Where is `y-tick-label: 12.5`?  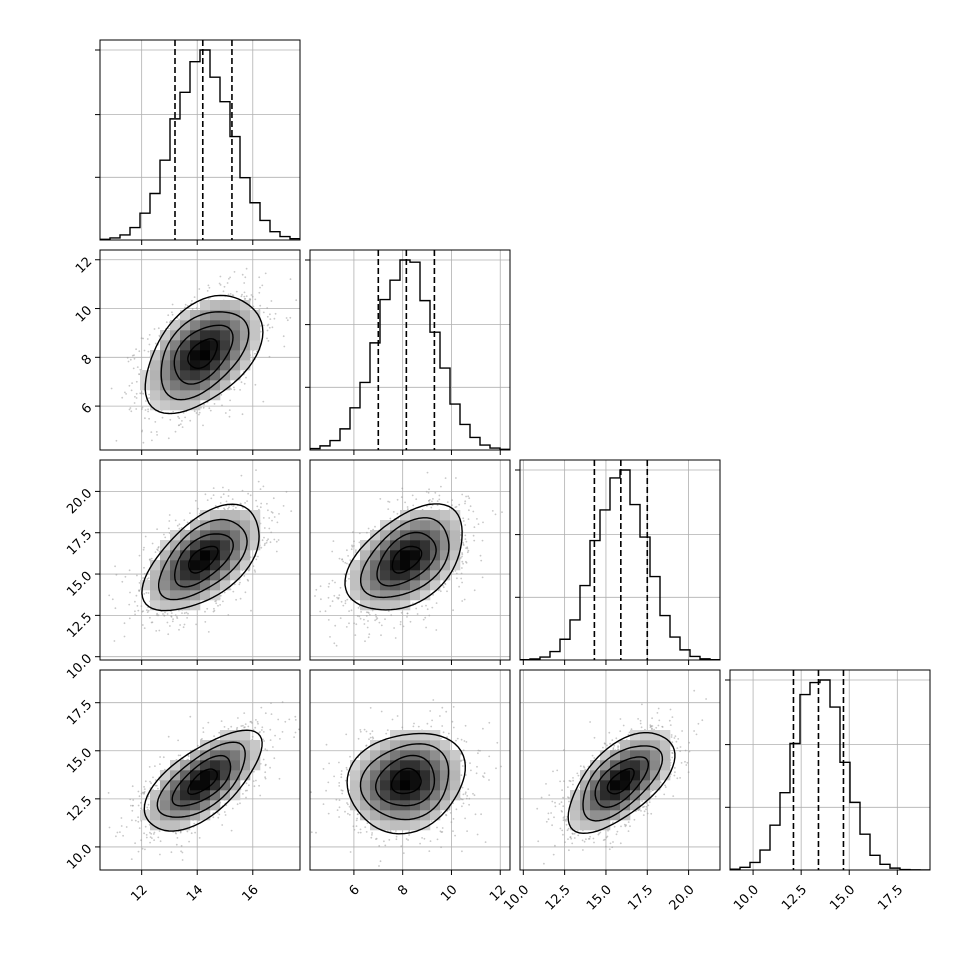
y-tick-label: 12.5 is located at coordinates (79, 625).